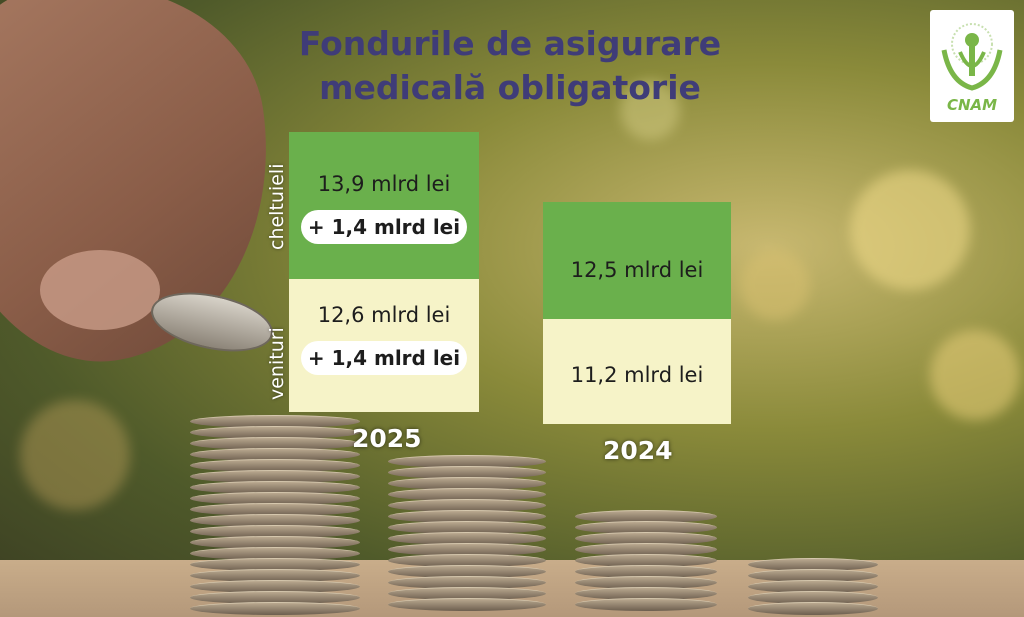  Describe the element at coordinates (637, 375) in the screenshot. I see `value-label: 11,2 mlrd lei` at that location.